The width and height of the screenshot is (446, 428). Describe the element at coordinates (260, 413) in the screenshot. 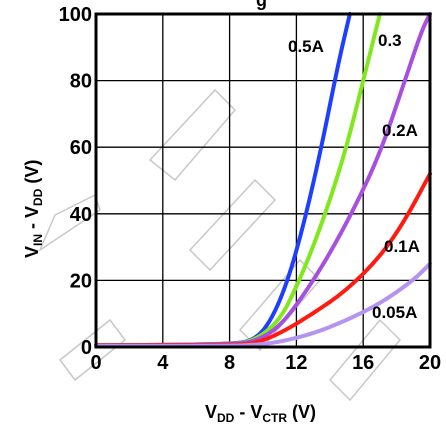

I see `x-axis-label: VDD - VCTR (V)` at that location.